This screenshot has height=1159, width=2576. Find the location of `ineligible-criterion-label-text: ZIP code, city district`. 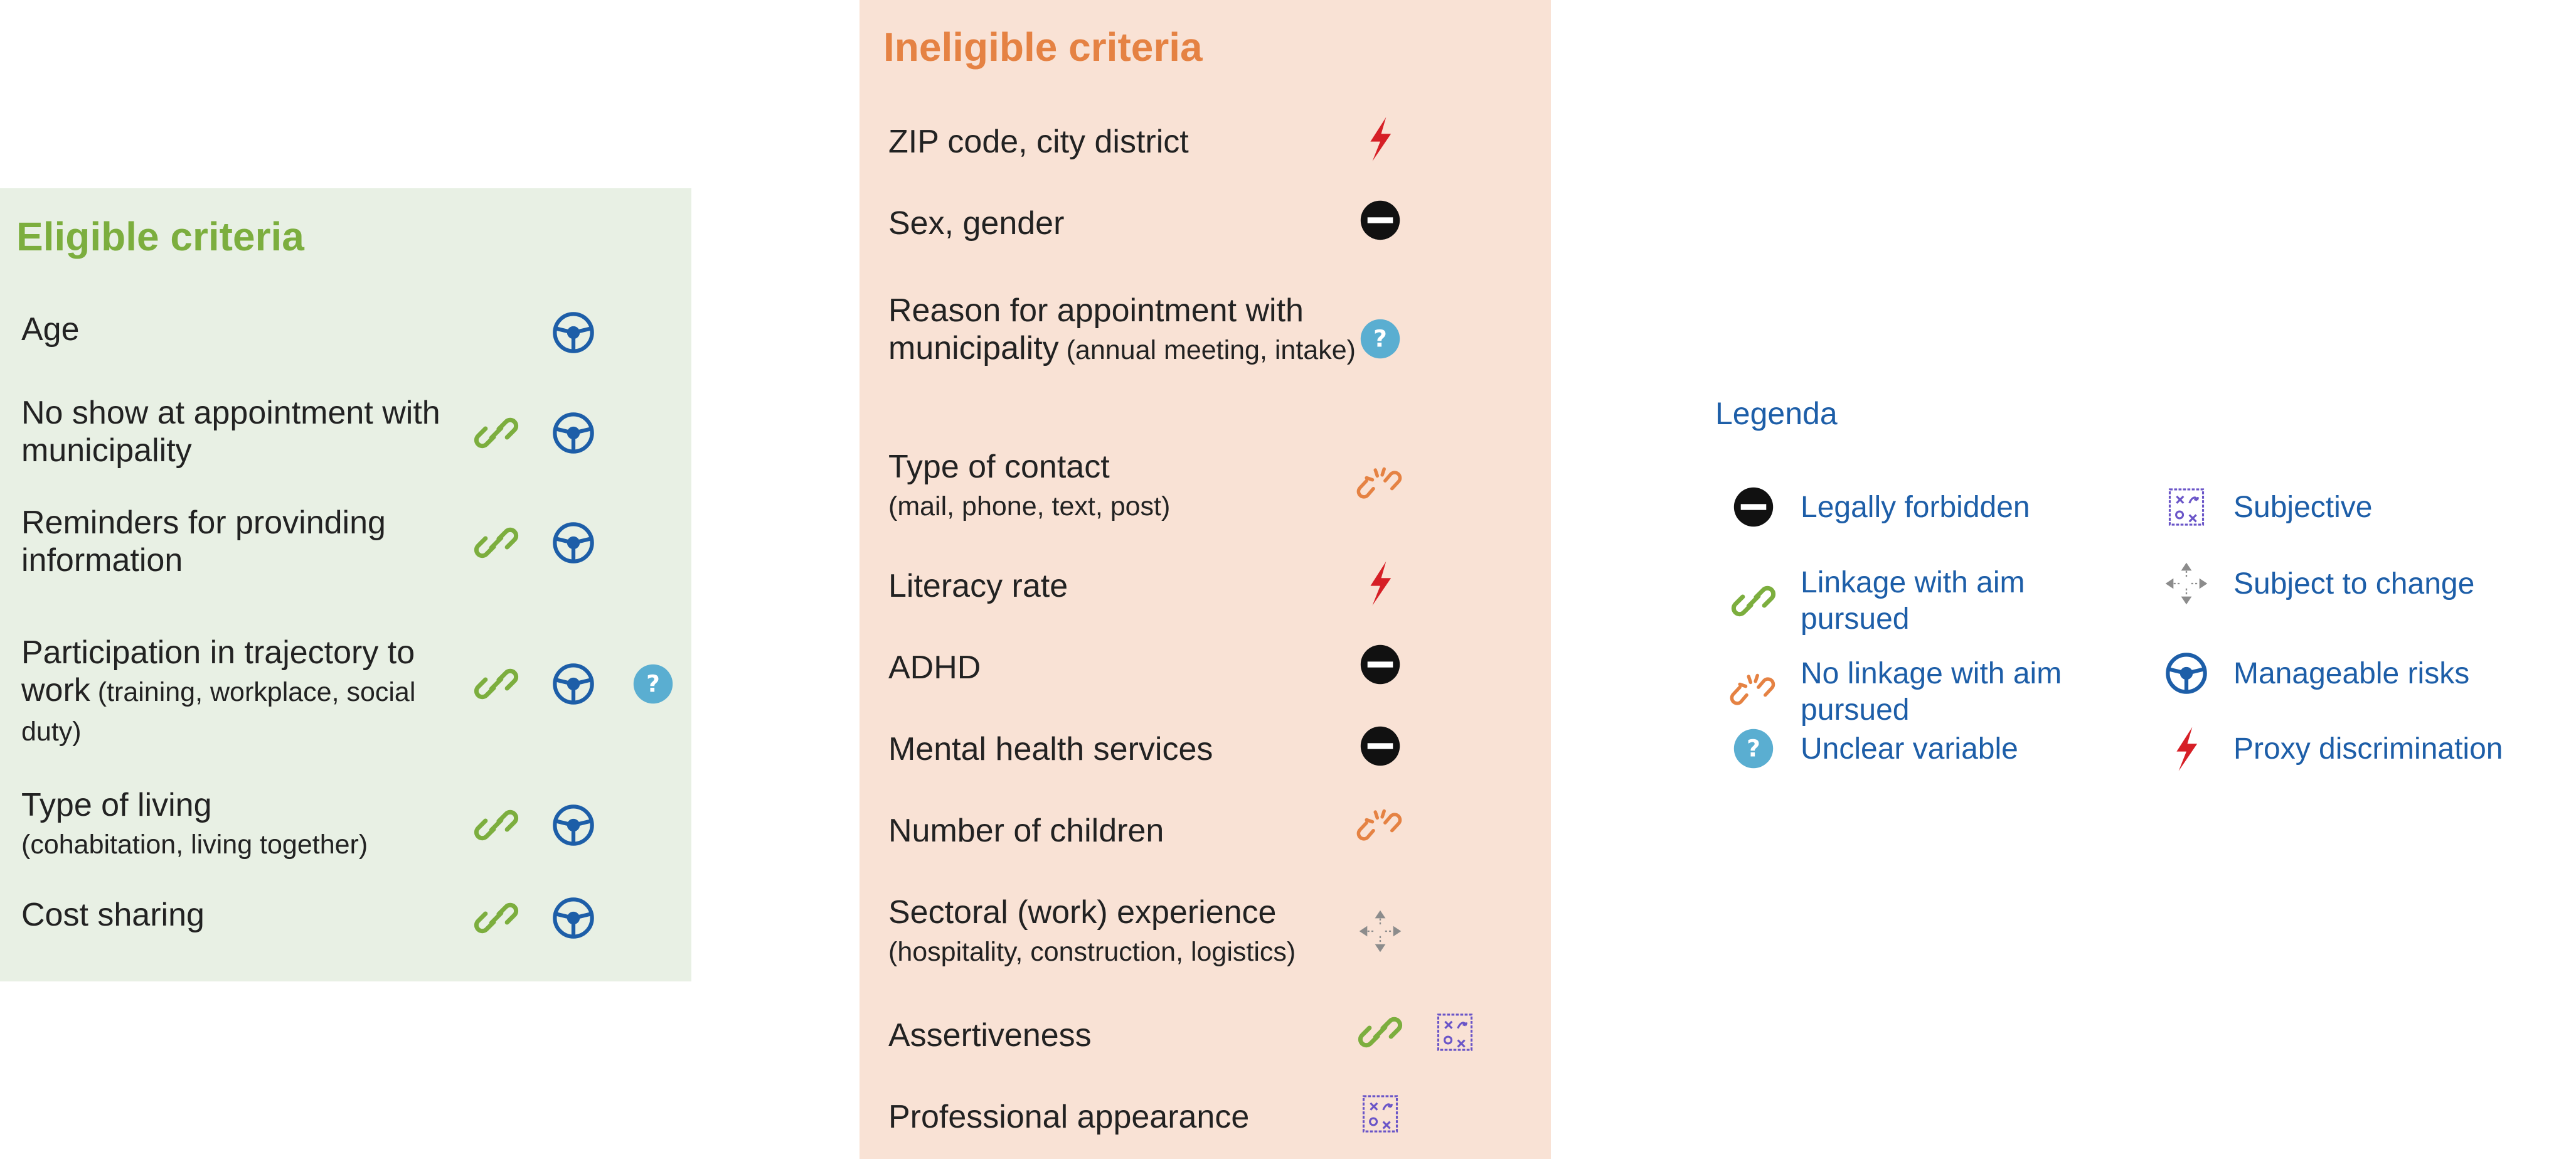

ineligible-criterion-label-text: ZIP code, city district is located at coordinates (1038, 142).